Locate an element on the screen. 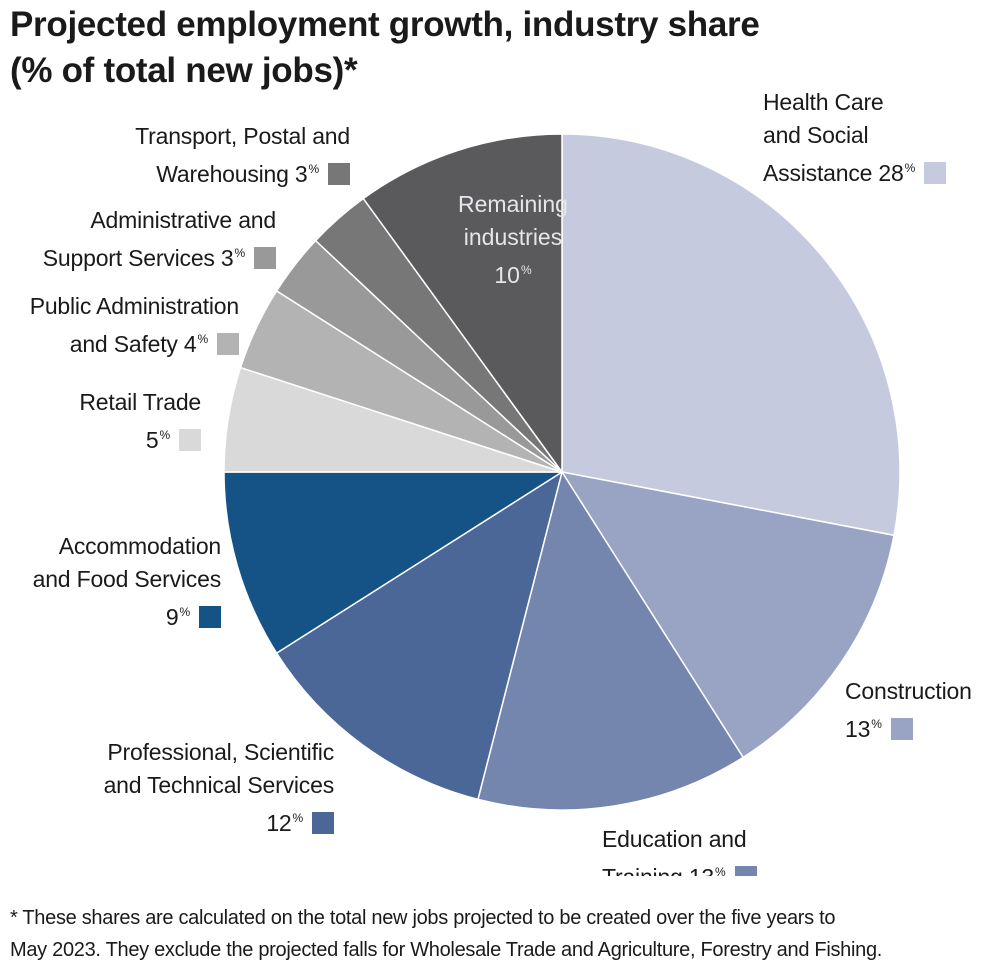  legend-administrative: Administrative and Support Services 3% is located at coordinates (159, 239).